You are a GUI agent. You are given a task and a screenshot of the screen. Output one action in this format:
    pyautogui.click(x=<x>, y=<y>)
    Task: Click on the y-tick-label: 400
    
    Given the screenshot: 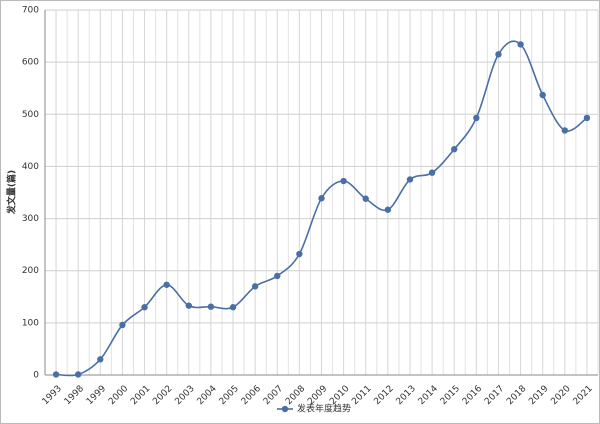 What is the action you would take?
    pyautogui.click(x=30, y=167)
    